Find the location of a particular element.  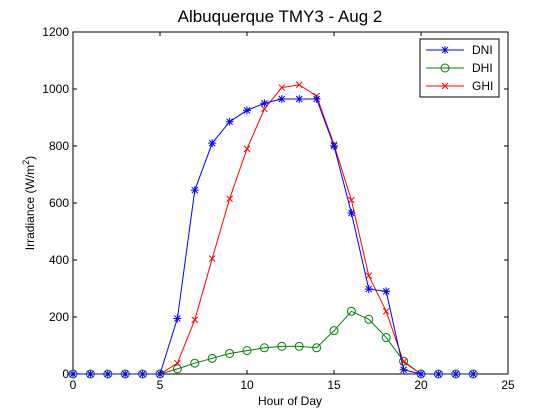

legend-label-dni: DNI is located at coordinates (482, 50).